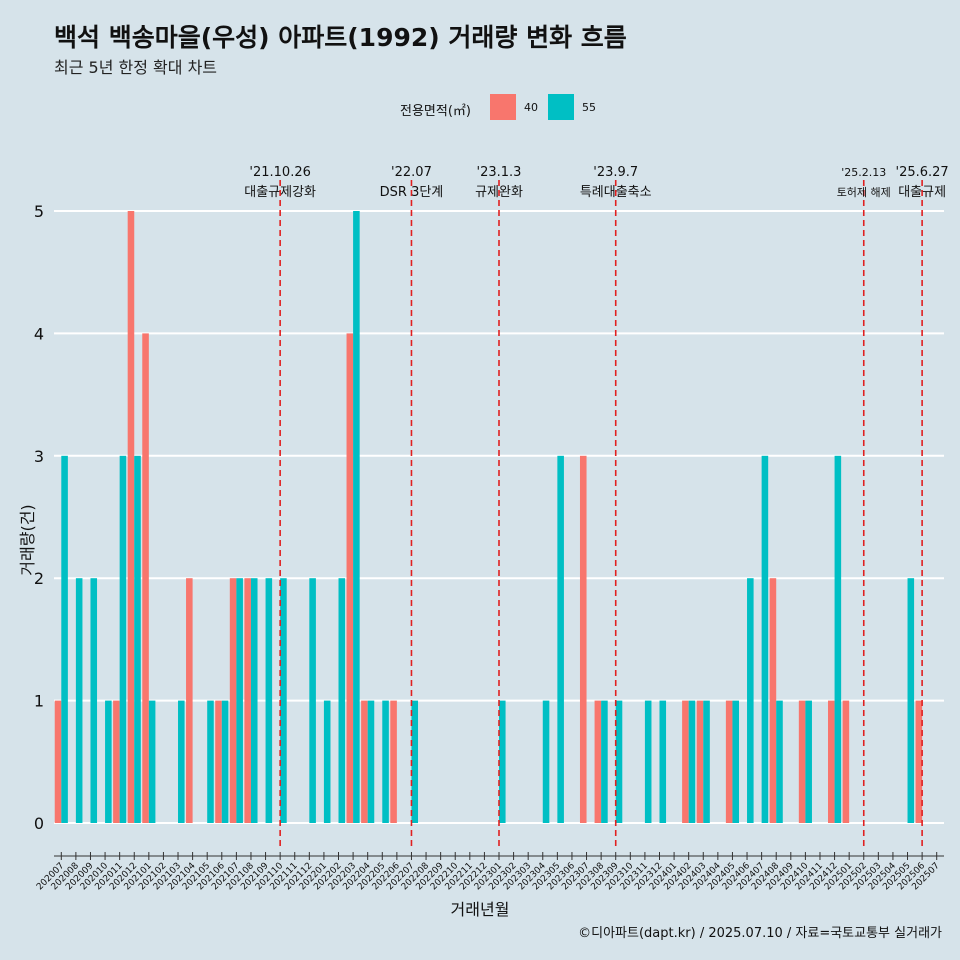  I want to click on y-tick-label: 1, so click(39, 701).